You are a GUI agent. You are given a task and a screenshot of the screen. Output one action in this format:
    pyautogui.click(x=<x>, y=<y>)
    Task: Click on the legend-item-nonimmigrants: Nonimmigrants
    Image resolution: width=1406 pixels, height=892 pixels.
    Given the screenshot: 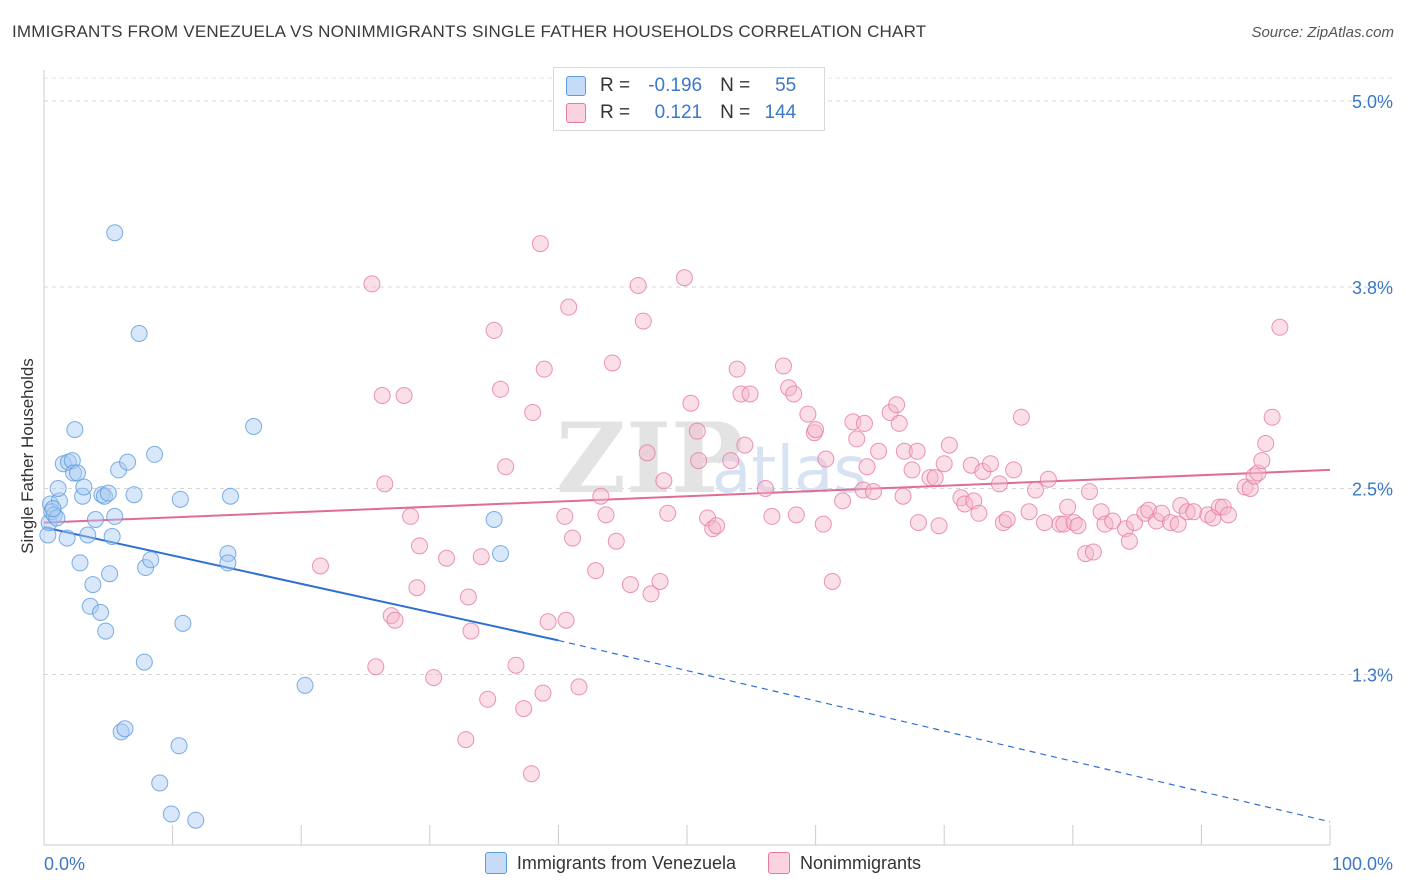 What is the action you would take?
    pyautogui.click(x=844, y=863)
    